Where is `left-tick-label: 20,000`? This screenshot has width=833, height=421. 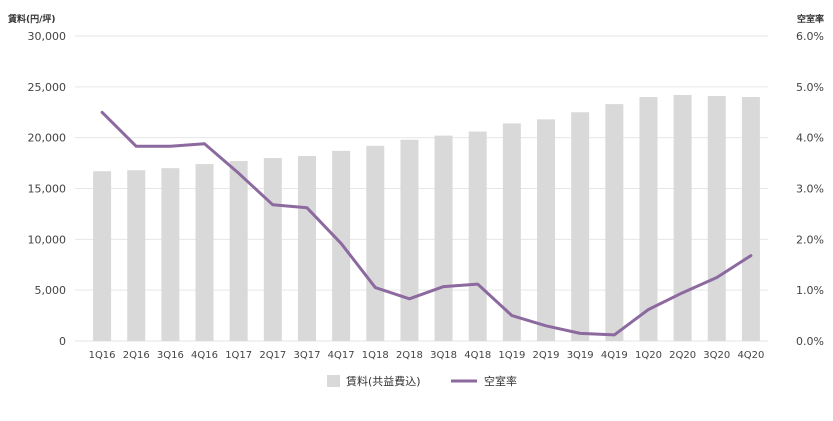
left-tick-label: 20,000 is located at coordinates (47, 138).